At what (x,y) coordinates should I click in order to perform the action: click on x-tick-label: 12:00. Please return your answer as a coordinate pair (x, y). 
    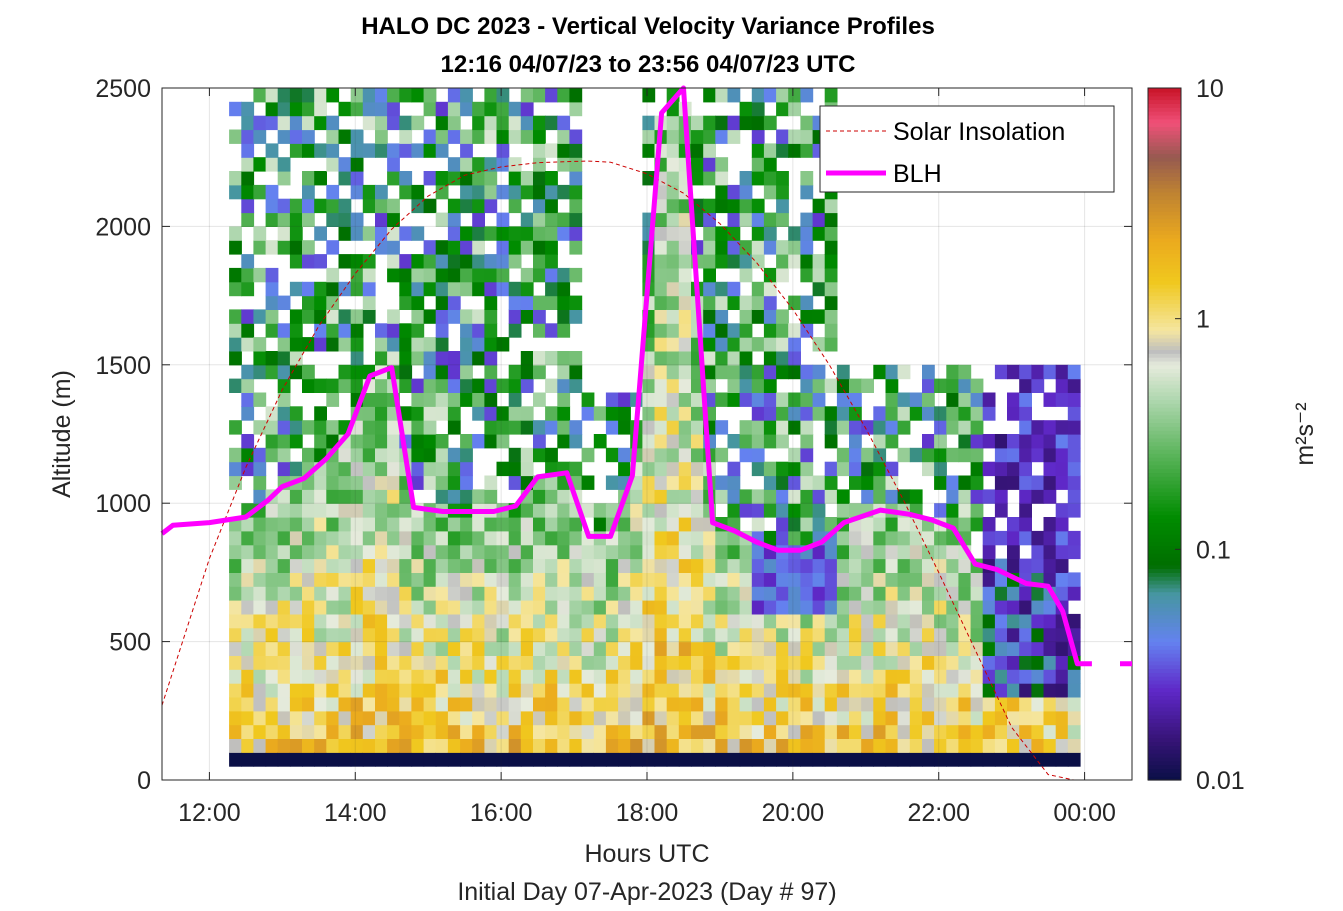
    Looking at the image, I should click on (209, 813).